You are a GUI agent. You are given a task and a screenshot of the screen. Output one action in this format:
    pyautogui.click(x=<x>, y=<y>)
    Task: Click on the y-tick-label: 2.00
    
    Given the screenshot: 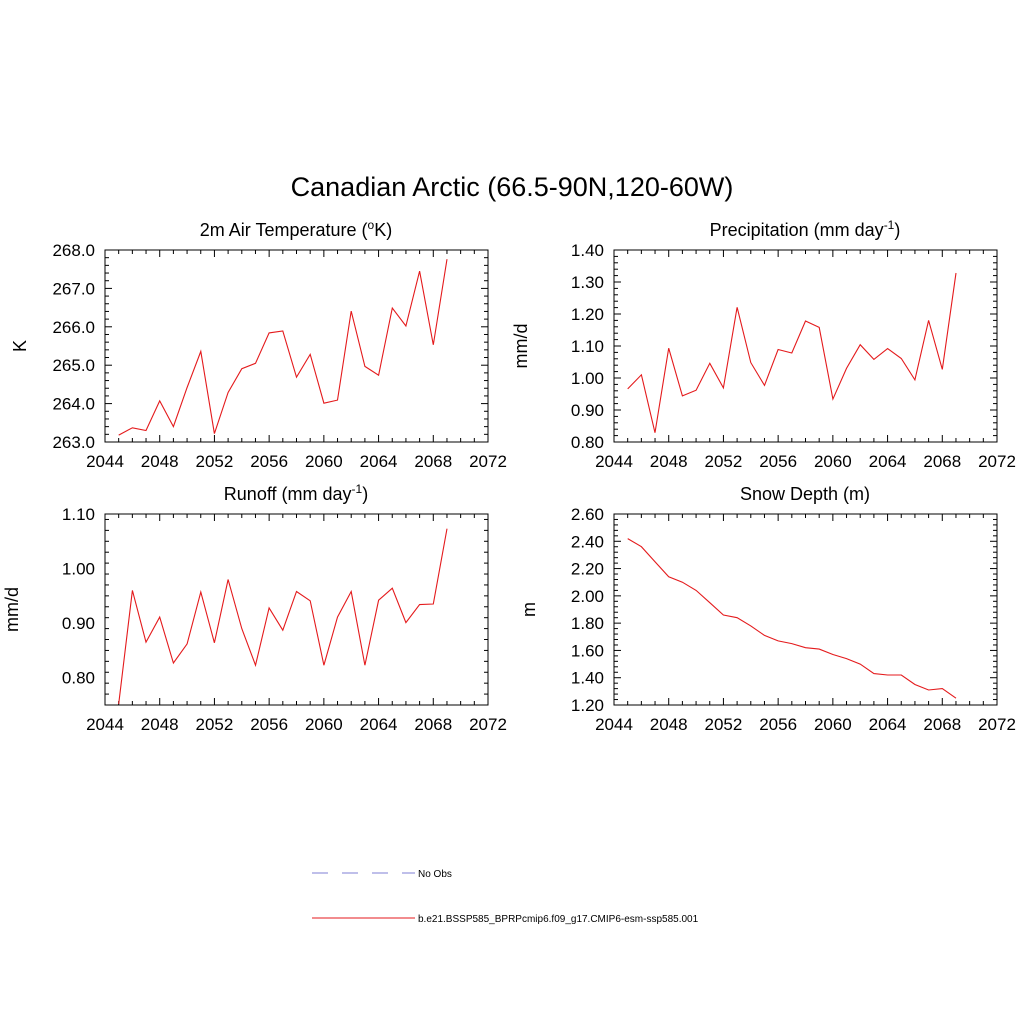 What is the action you would take?
    pyautogui.click(x=587, y=596)
    